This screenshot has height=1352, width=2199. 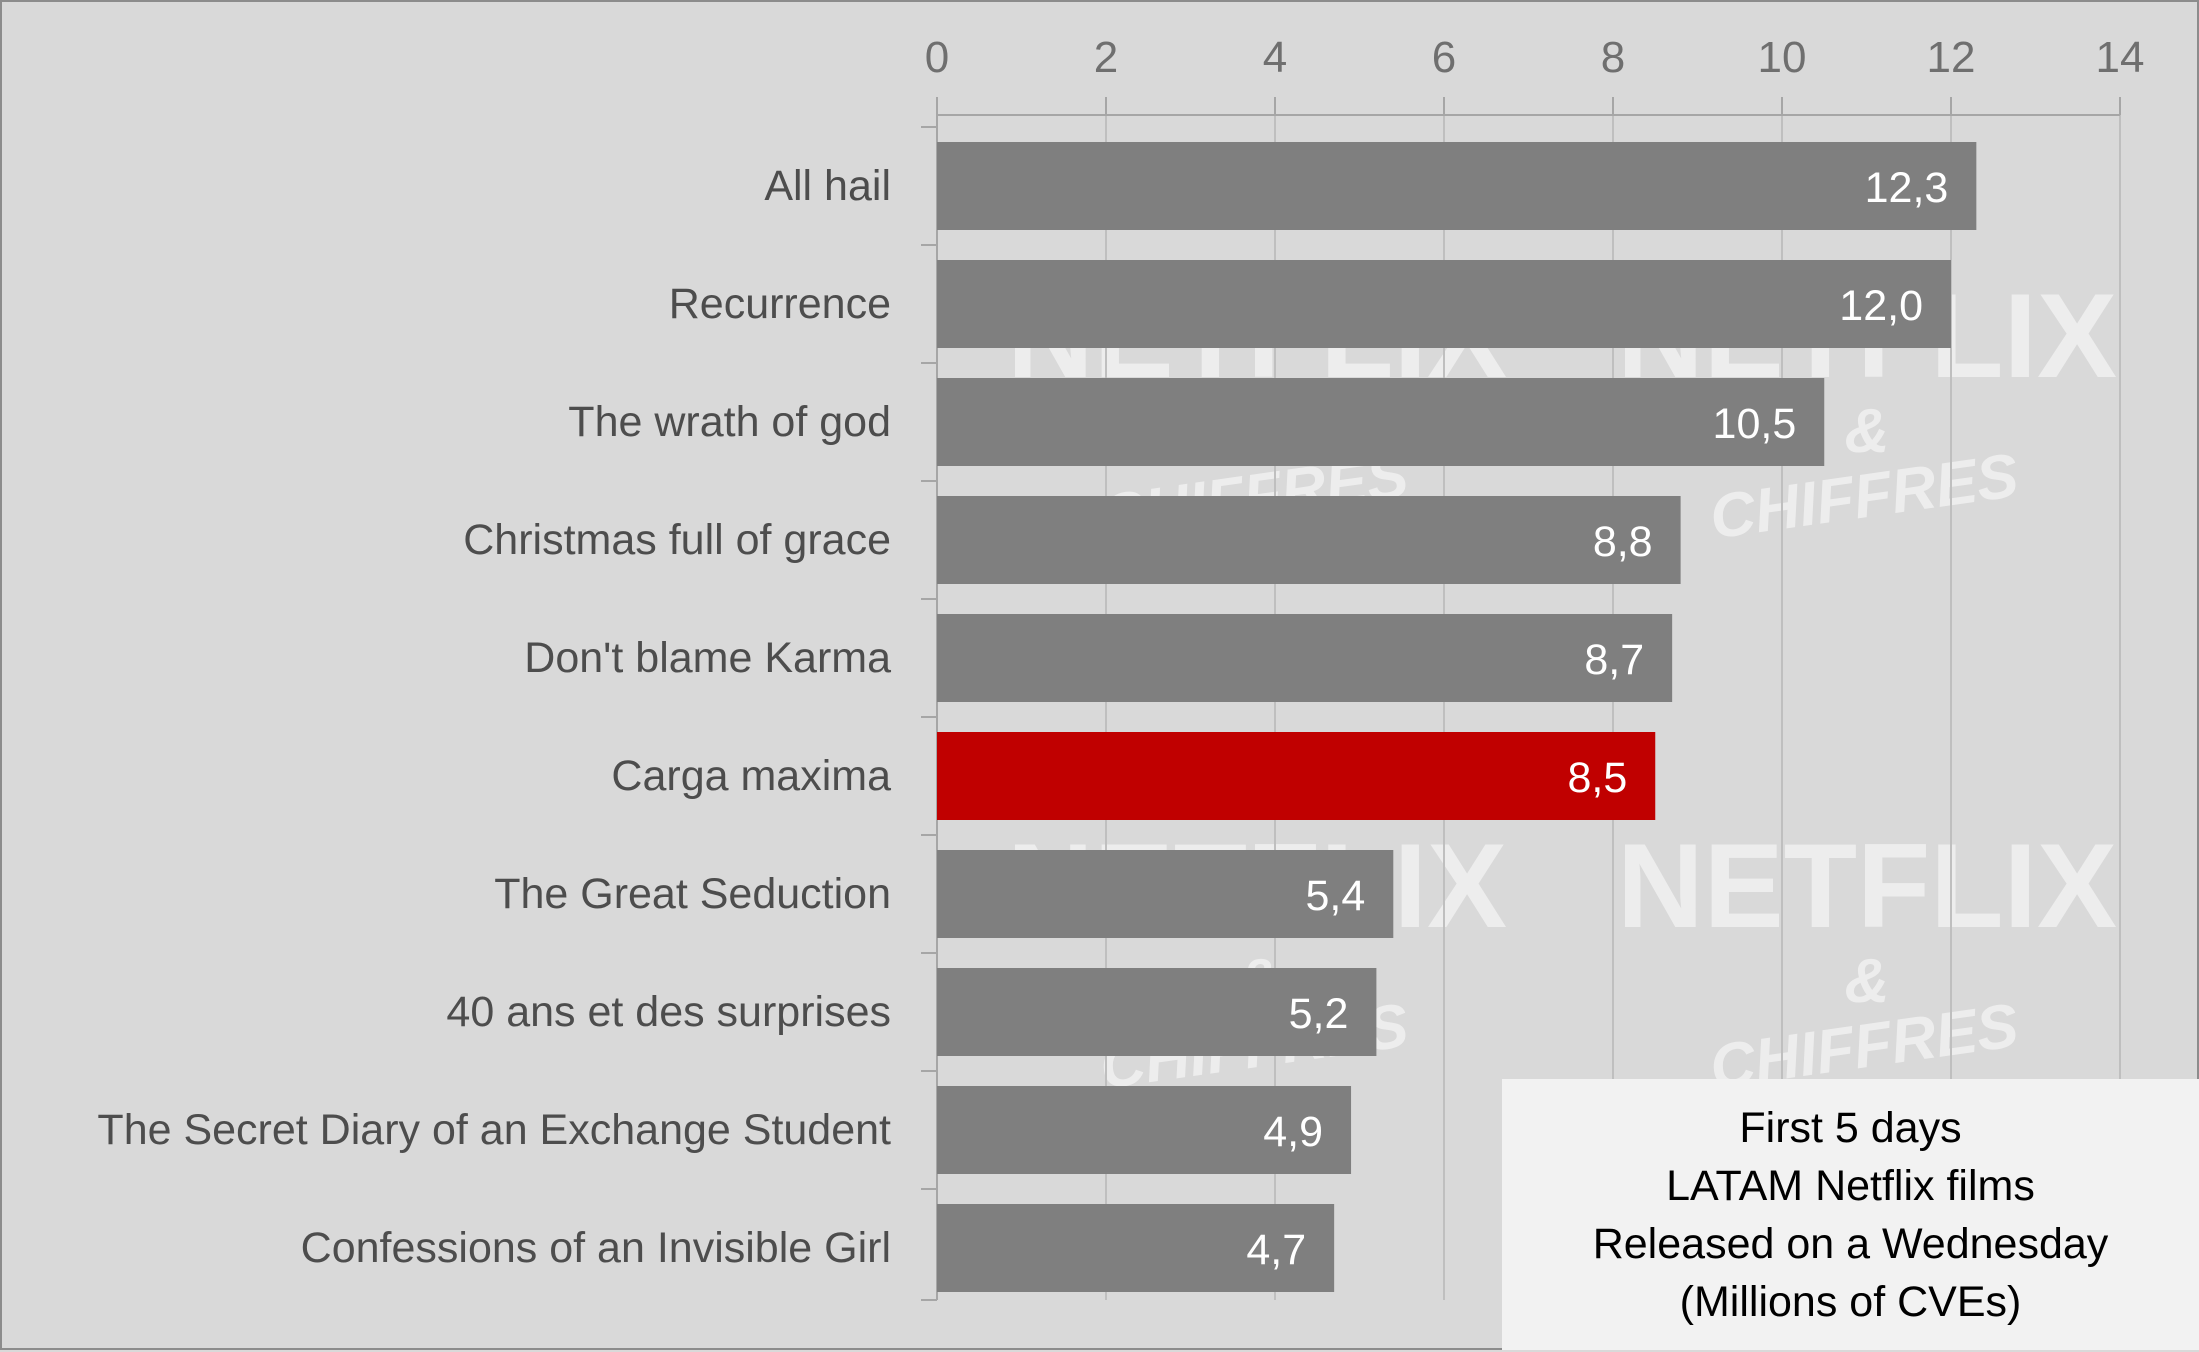 I want to click on category-label: Recurrence, so click(x=780, y=304).